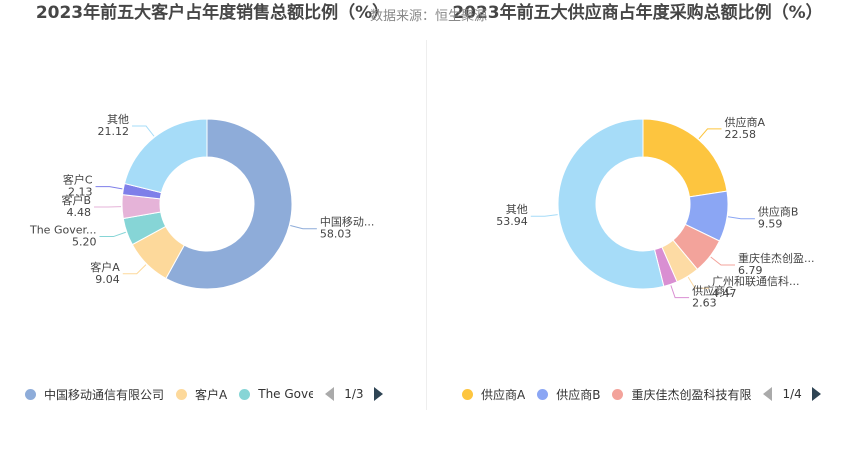  I want to click on left-legend-label-2: The Gove, so click(286, 394).